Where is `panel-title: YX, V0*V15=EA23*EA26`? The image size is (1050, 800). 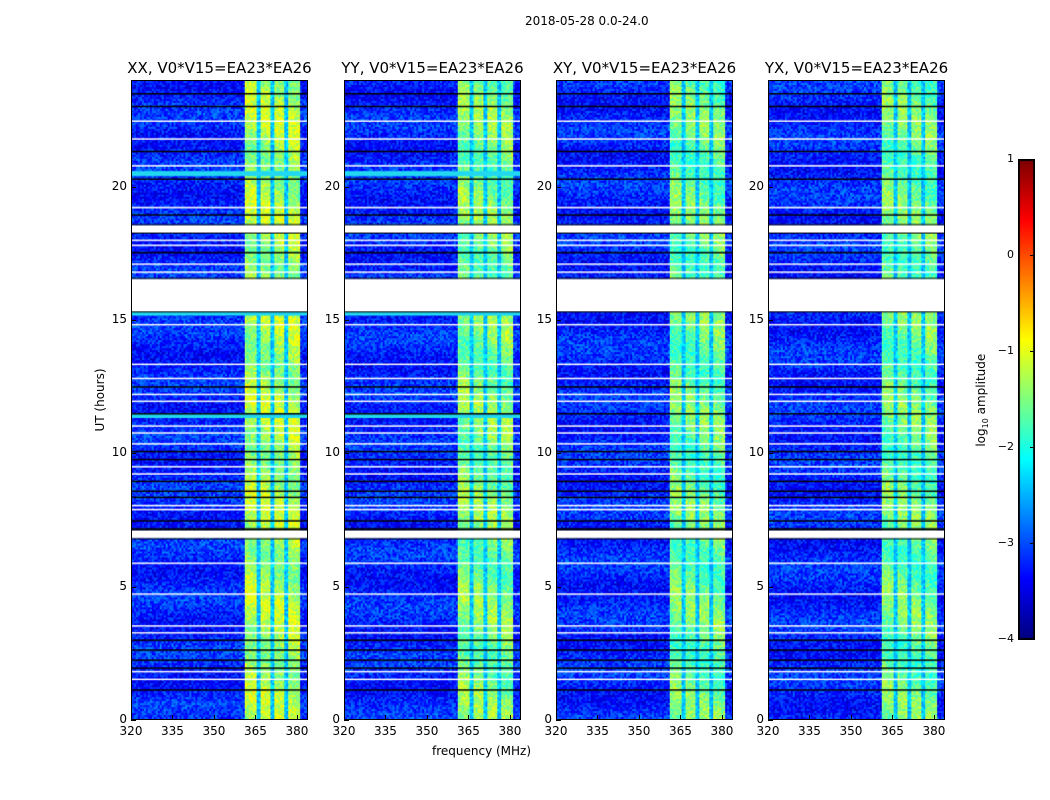 panel-title: YX, V0*V15=EA23*EA26 is located at coordinates (856, 68).